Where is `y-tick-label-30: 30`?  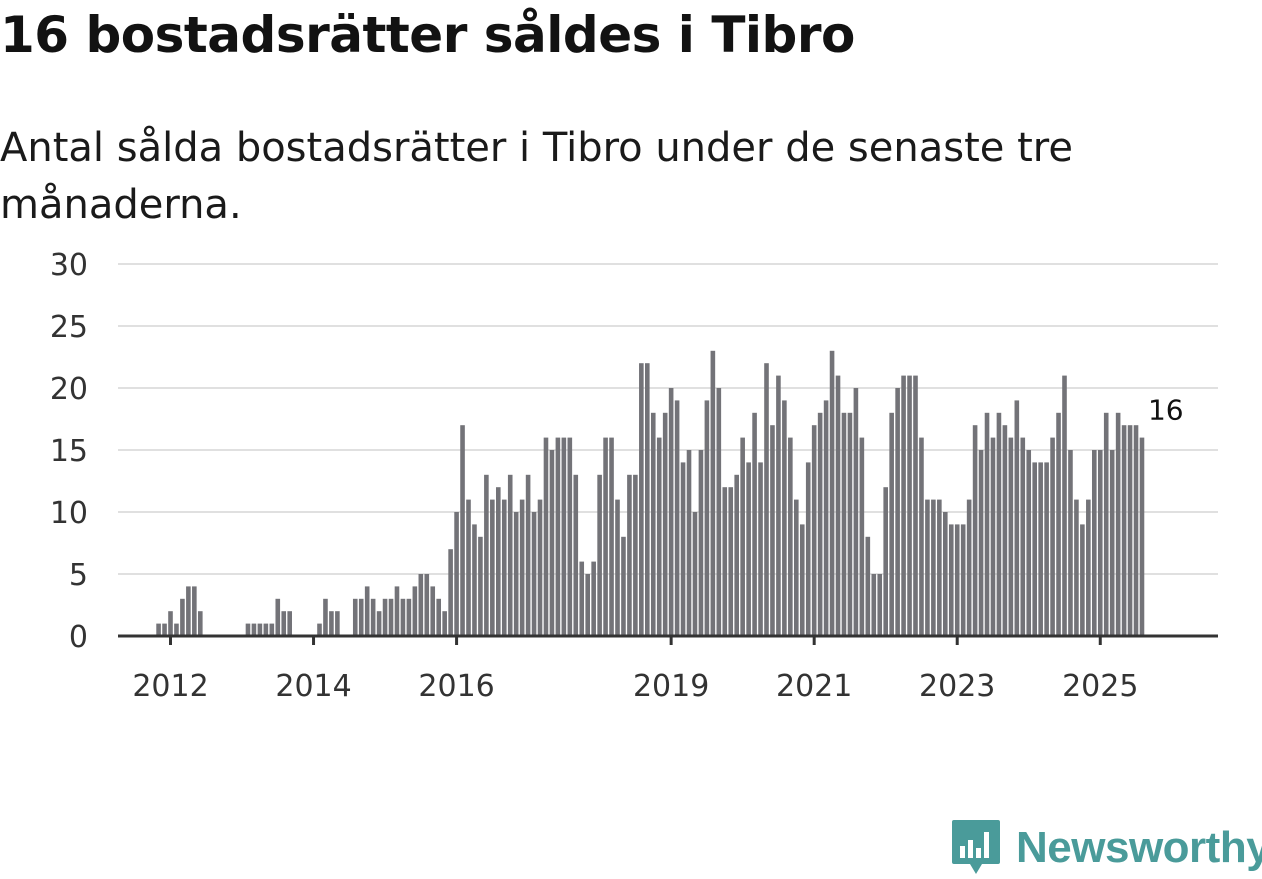
y-tick-label-30: 30 is located at coordinates (69, 265).